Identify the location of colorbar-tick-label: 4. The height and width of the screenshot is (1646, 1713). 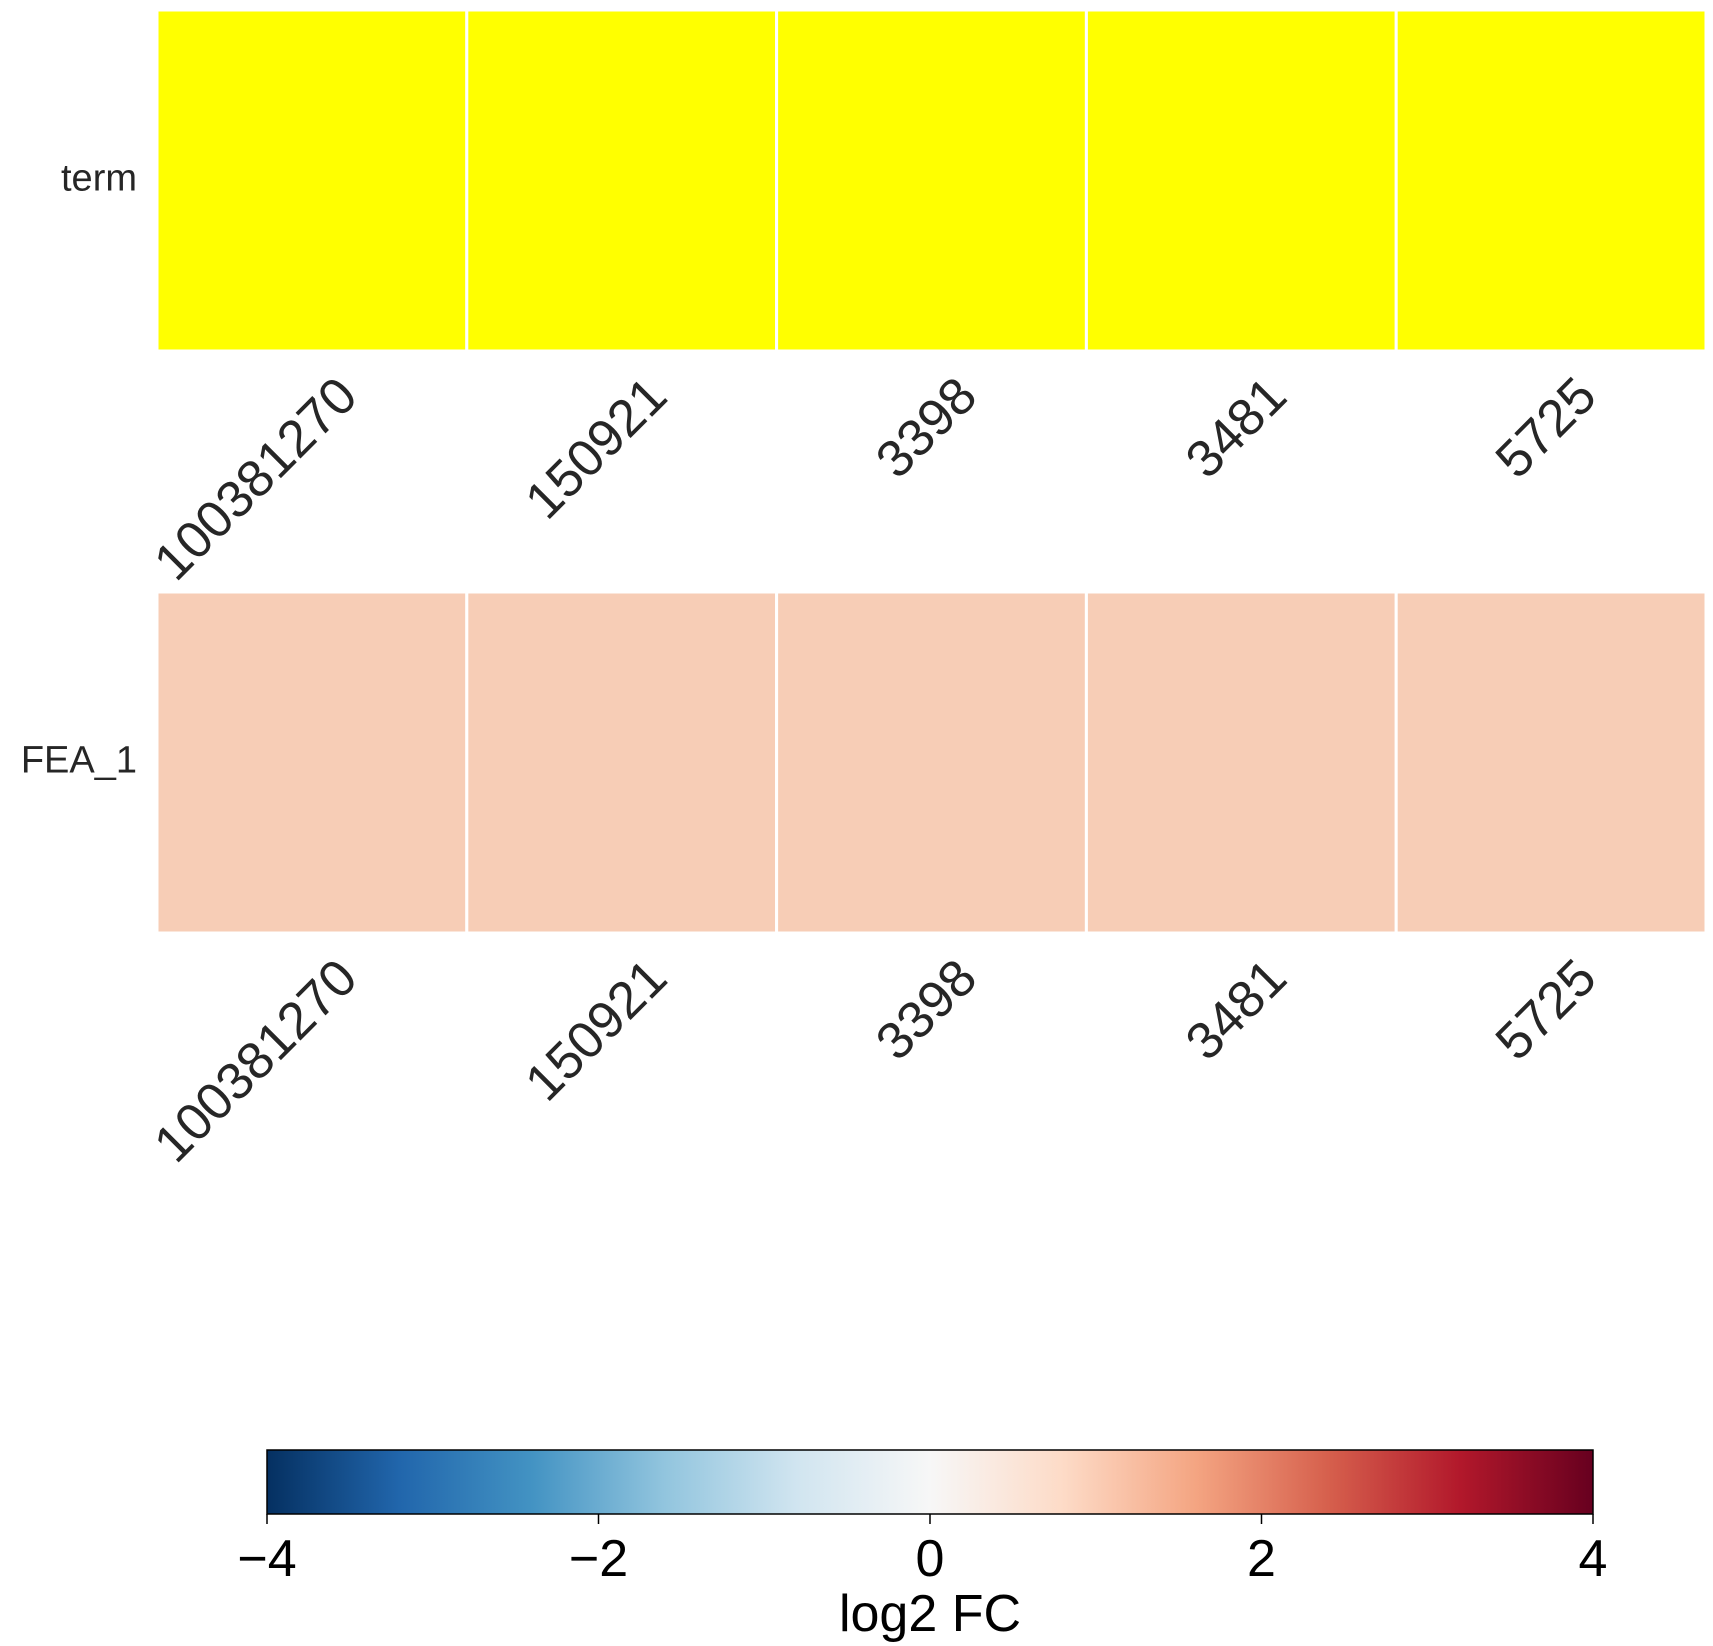
(1593, 1559).